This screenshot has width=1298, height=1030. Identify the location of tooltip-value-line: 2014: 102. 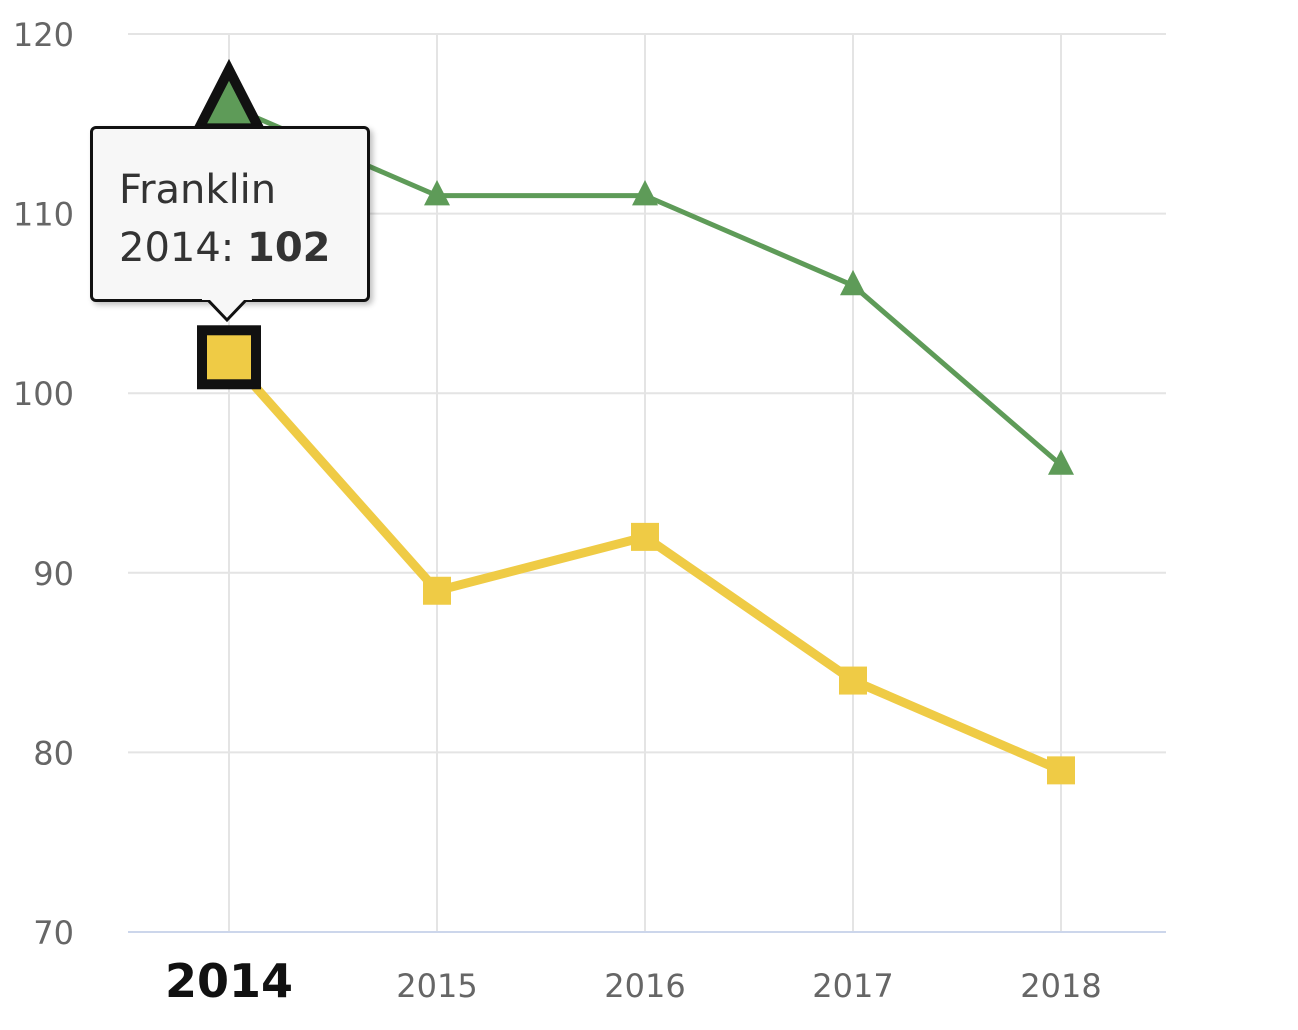
(243, 248).